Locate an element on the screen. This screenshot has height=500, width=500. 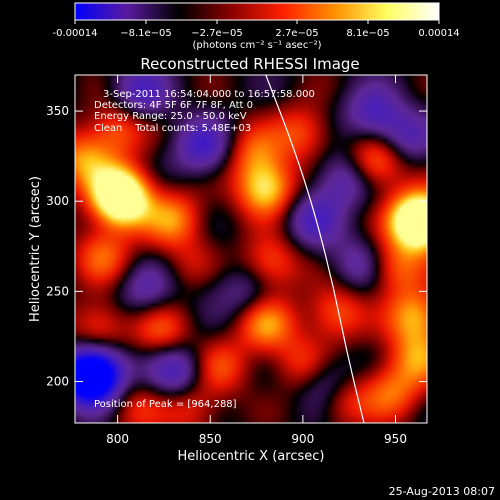
date-stamp: 25-Aug-2013 08:07 is located at coordinates (442, 491).